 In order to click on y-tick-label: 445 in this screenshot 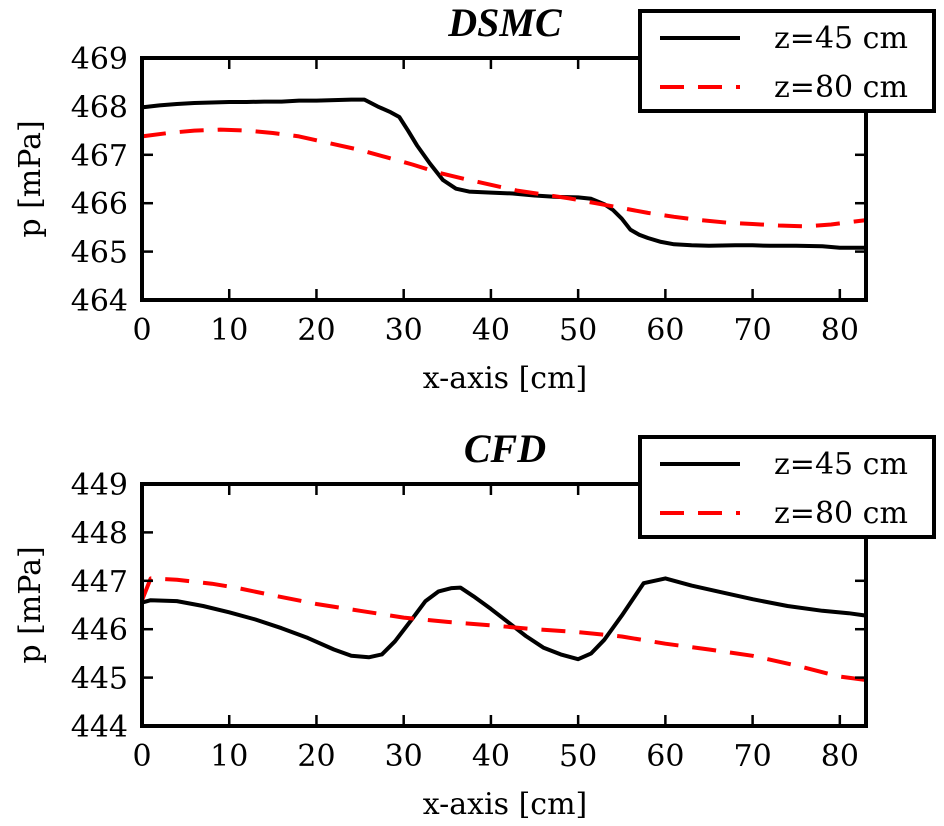, I will do `click(99, 679)`.